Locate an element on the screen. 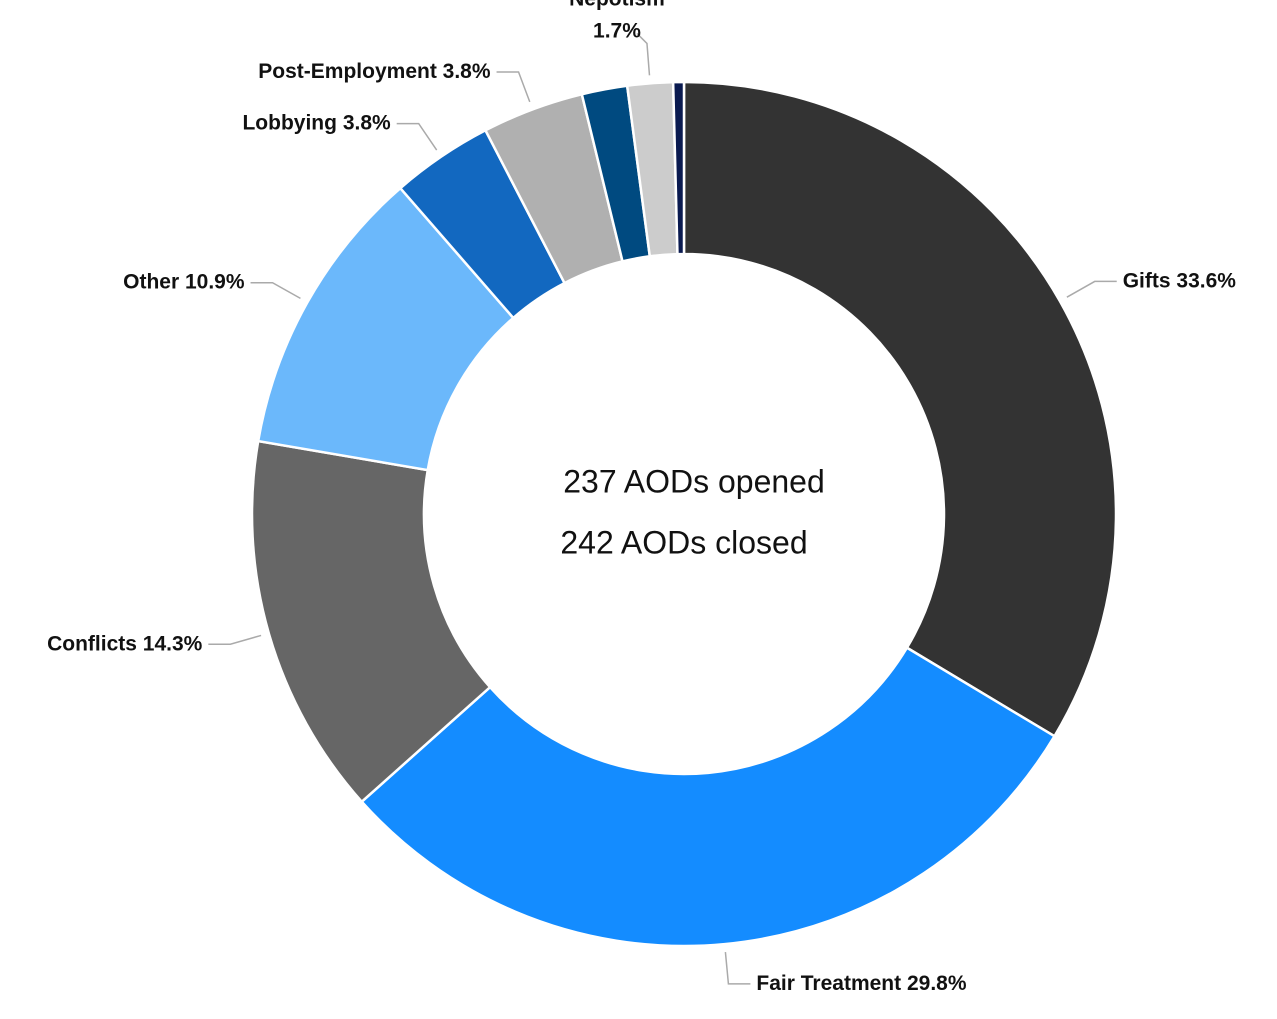  data-label: Post-Employment 3.8% is located at coordinates (374, 70).